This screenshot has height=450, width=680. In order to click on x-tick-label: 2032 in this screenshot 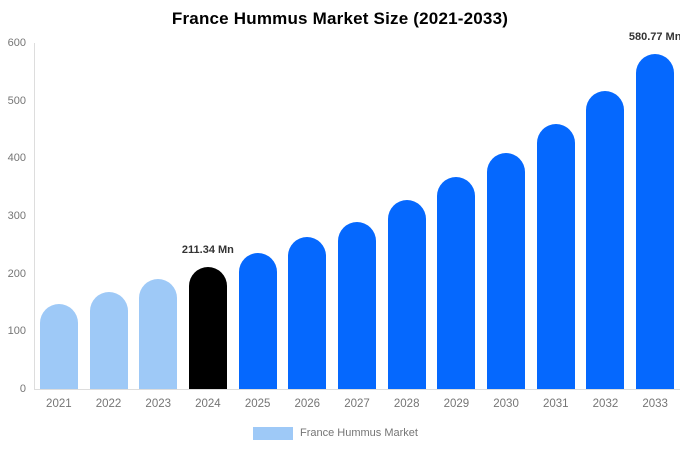, I will do `click(605, 404)`.